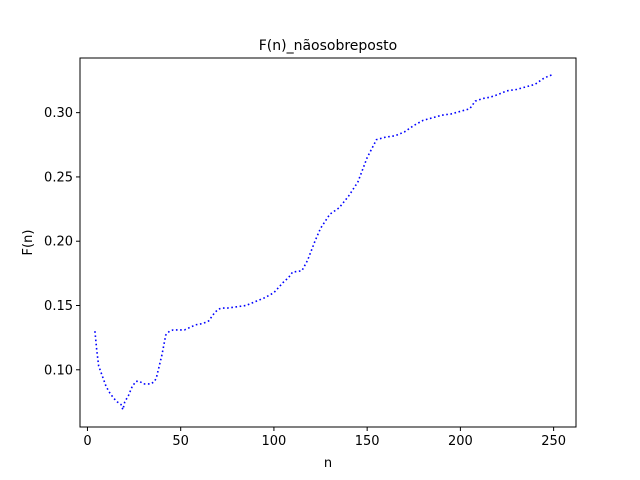 This screenshot has width=640, height=480. Describe the element at coordinates (58, 370) in the screenshot. I see `y-tick-label: 0.10` at that location.